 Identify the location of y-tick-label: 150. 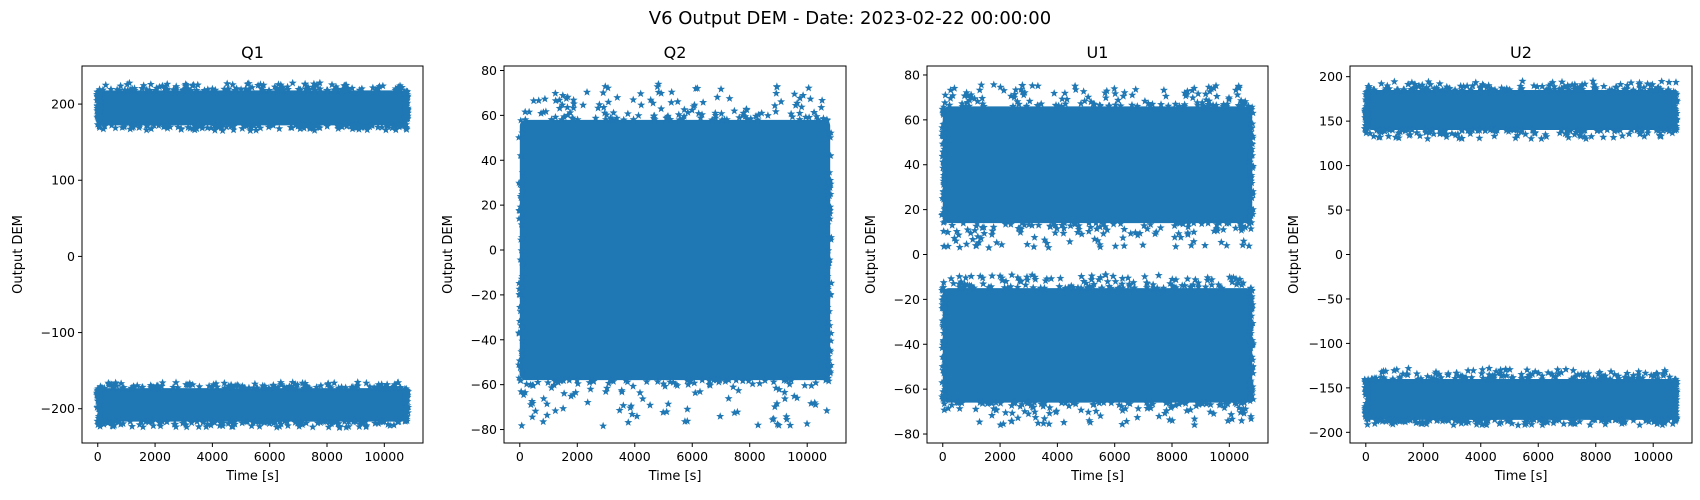
(1331, 121).